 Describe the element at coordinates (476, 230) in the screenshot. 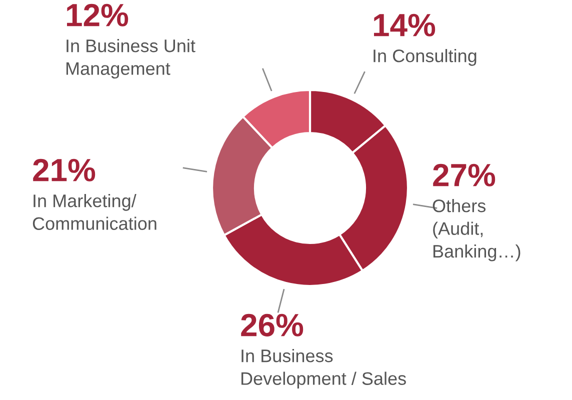

I see `slice-label: Others (Audit, Banking…)` at that location.